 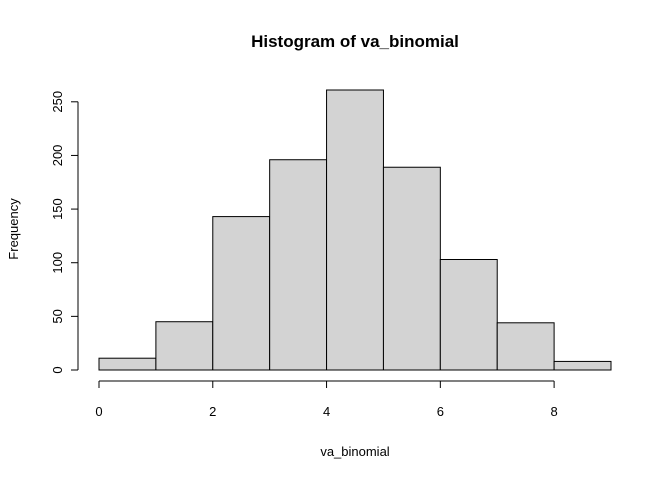 I want to click on y-tick-label: 250, so click(x=57, y=102).